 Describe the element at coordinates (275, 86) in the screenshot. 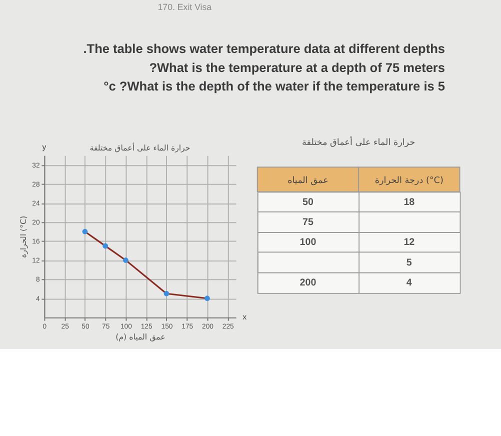

I see `text: °c ?What is the depth of the water if the temperature is 5` at that location.